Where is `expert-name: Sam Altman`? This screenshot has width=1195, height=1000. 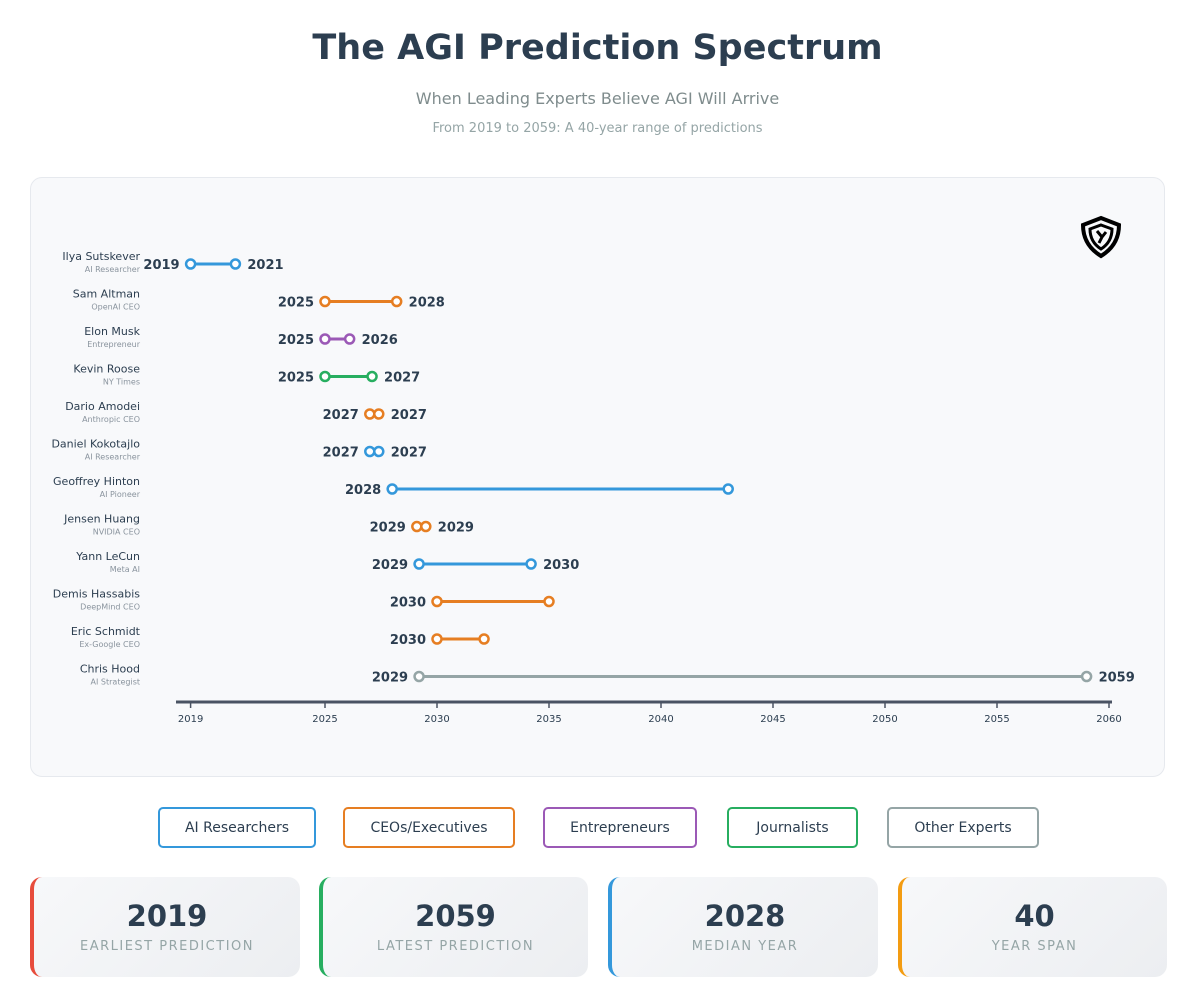
expert-name: Sam Altman is located at coordinates (106, 294).